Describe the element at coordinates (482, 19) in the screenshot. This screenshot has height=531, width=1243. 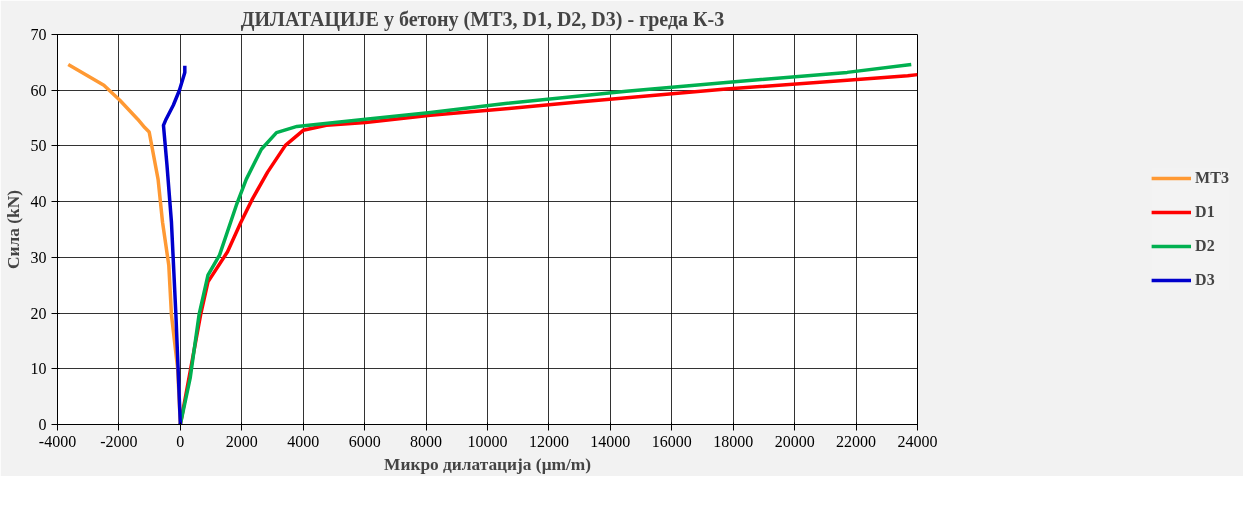
I see `chart-title: ДИЛАТАЦИЈЕ у бетону (МТ3, D1, D2, D3) - греда К-3` at that location.